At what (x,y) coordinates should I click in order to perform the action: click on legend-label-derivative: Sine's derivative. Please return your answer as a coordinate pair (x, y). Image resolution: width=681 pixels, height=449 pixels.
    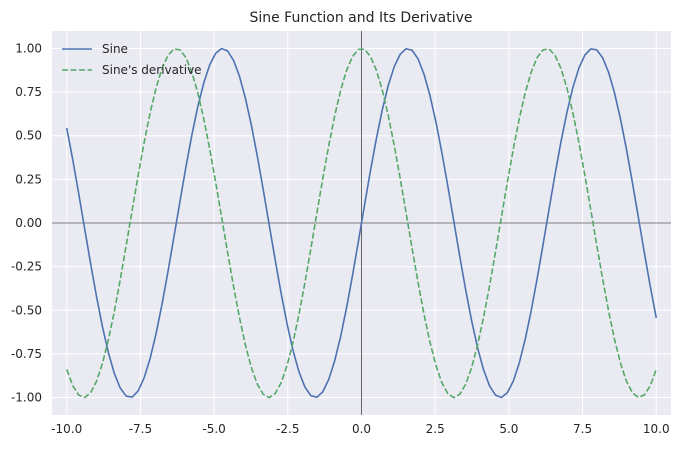
    Looking at the image, I should click on (152, 70).